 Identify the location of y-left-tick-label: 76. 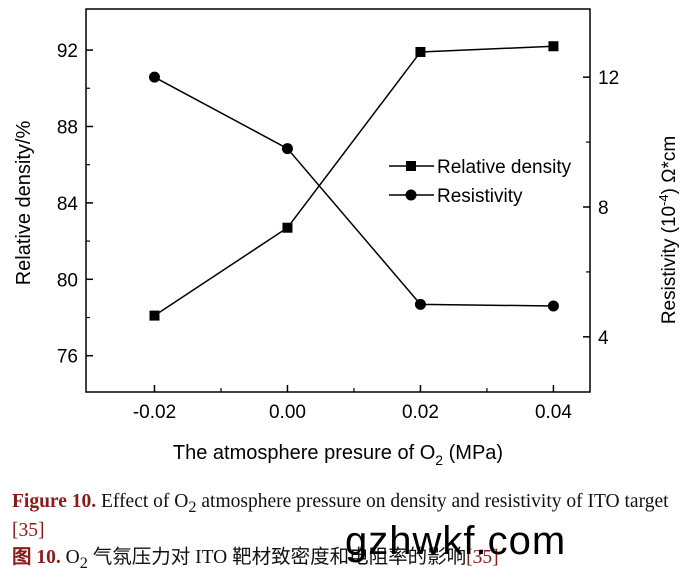
(67, 357).